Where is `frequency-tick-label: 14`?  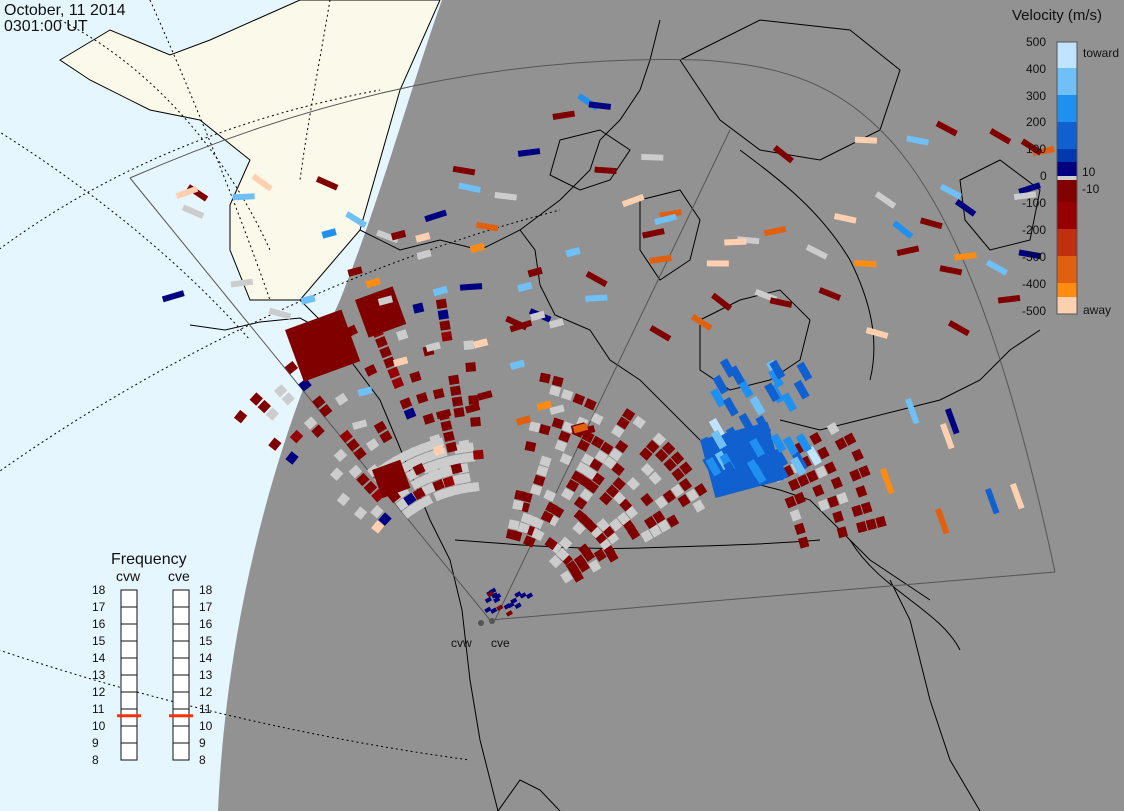 frequency-tick-label: 14 is located at coordinates (99, 658).